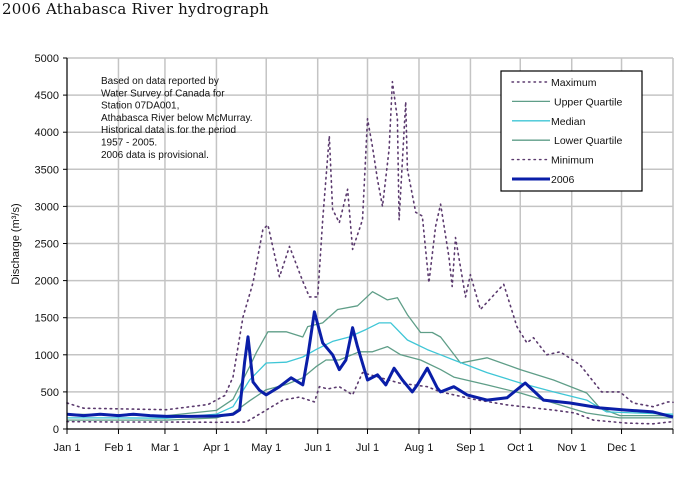 Image resolution: width=700 pixels, height=484 pixels. Describe the element at coordinates (571, 448) in the screenshot. I see `x-tick-label: Nov 1` at that location.